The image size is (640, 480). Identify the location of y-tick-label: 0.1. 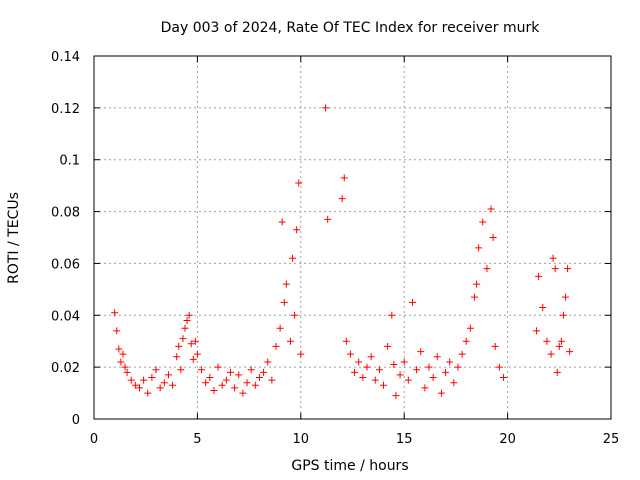
(69, 161).